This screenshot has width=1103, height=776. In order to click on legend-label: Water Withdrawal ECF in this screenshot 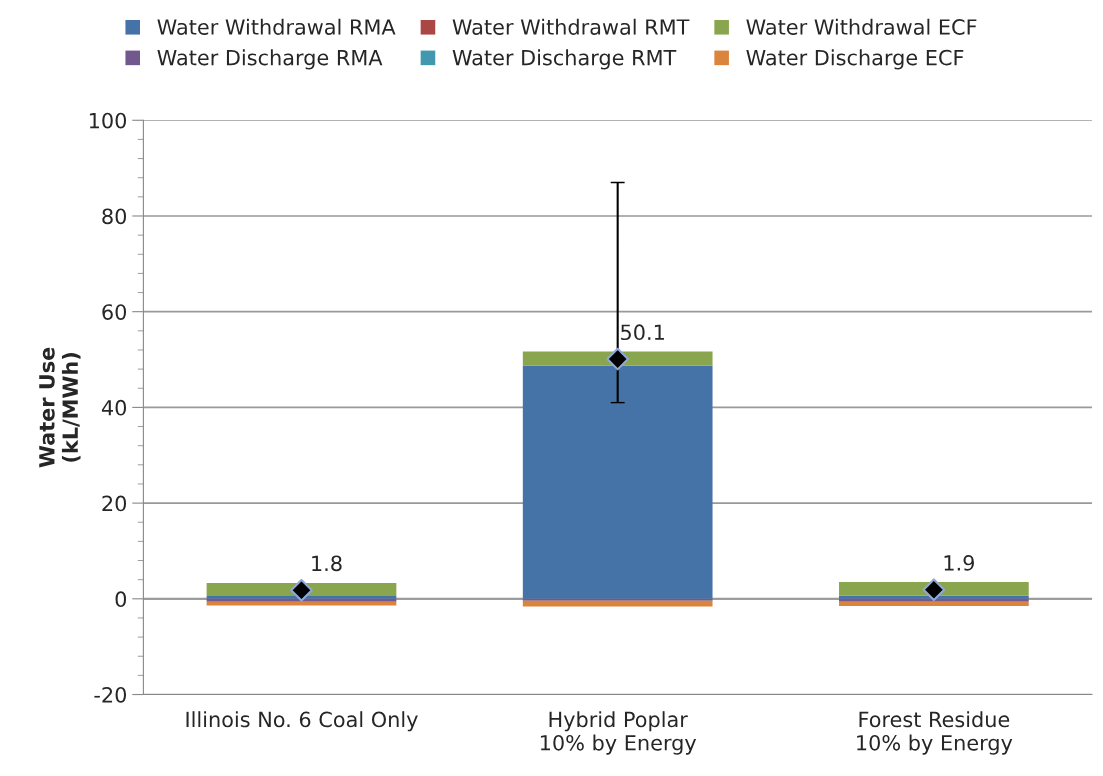, I will do `click(861, 26)`.